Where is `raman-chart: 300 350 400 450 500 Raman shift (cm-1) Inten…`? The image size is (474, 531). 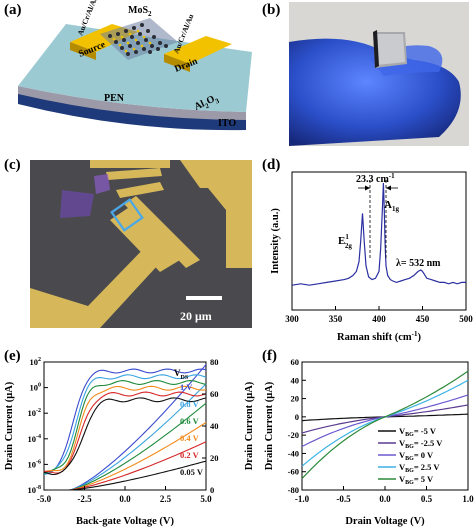
raman-chart: 300 350 400 450 500 Raman shift (cm-1) Inten… is located at coordinates (371, 257).